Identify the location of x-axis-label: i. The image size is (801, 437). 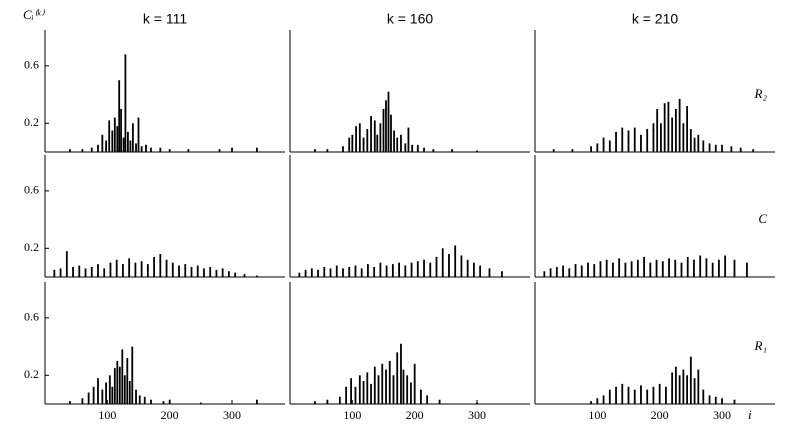
(750, 414).